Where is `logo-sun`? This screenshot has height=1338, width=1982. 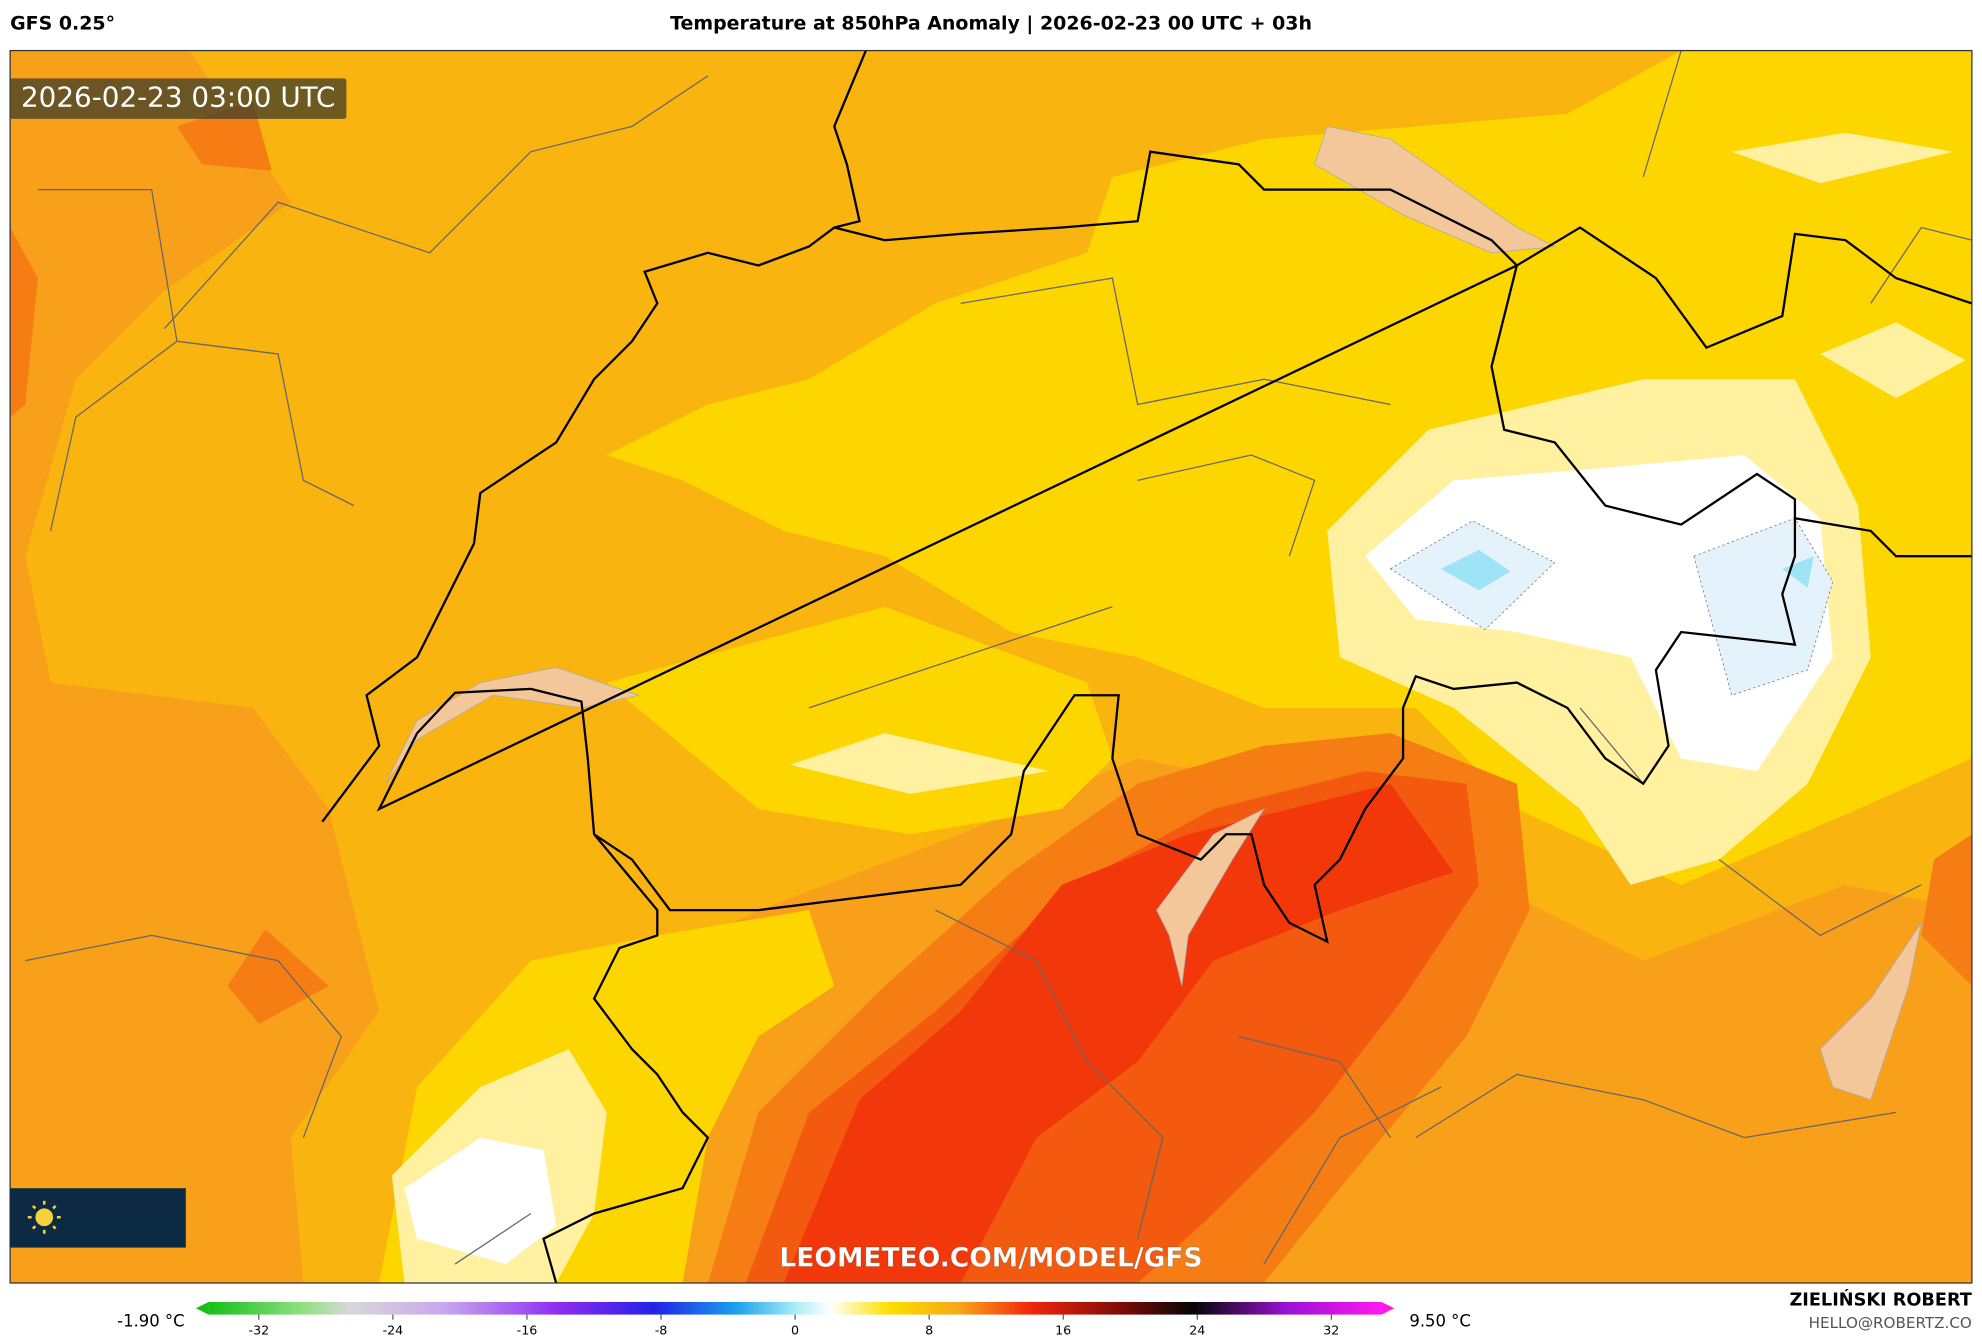 logo-sun is located at coordinates (44, 1217).